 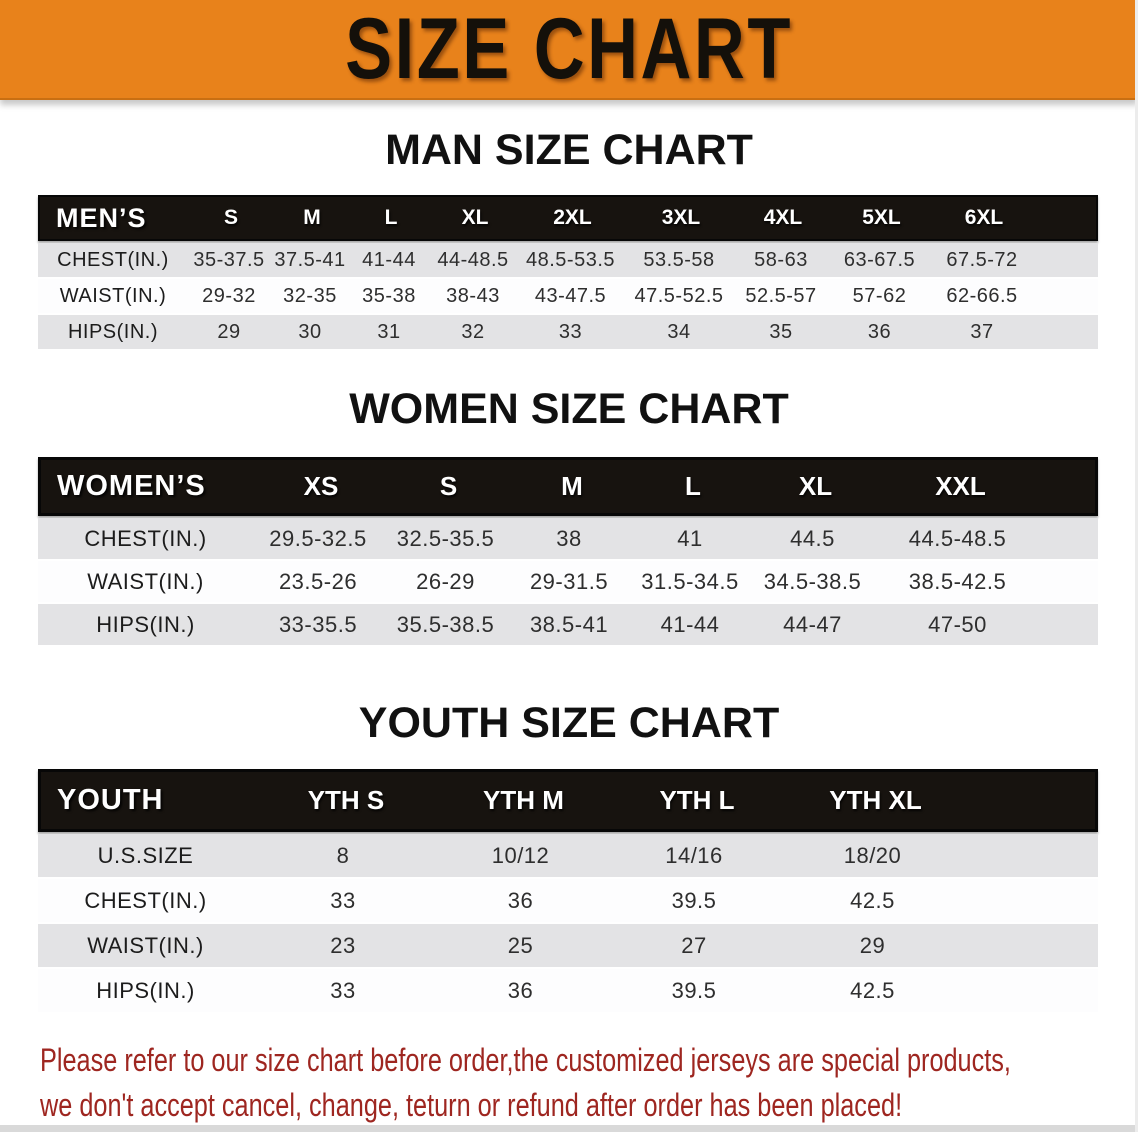 I want to click on table-cell: 47-50, so click(x=957, y=624).